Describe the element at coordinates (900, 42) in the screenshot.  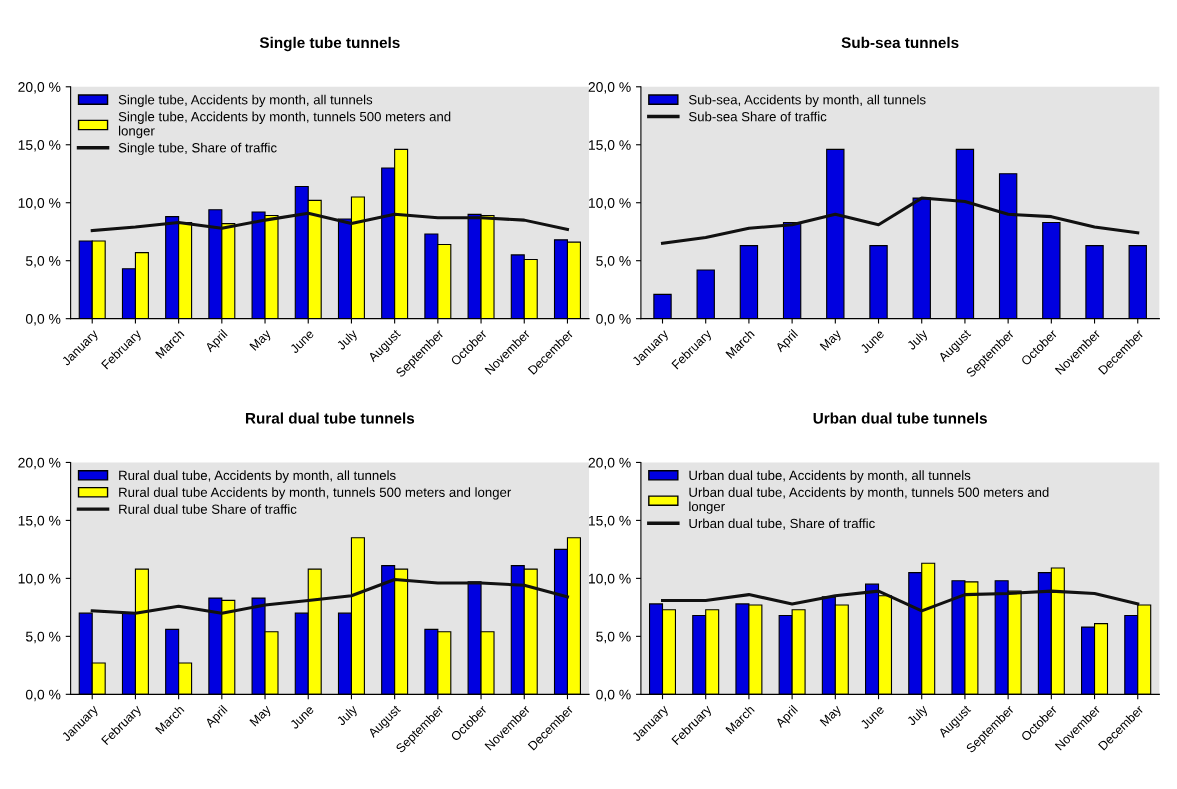
I see `chart-title: Sub-sea tunnels` at that location.